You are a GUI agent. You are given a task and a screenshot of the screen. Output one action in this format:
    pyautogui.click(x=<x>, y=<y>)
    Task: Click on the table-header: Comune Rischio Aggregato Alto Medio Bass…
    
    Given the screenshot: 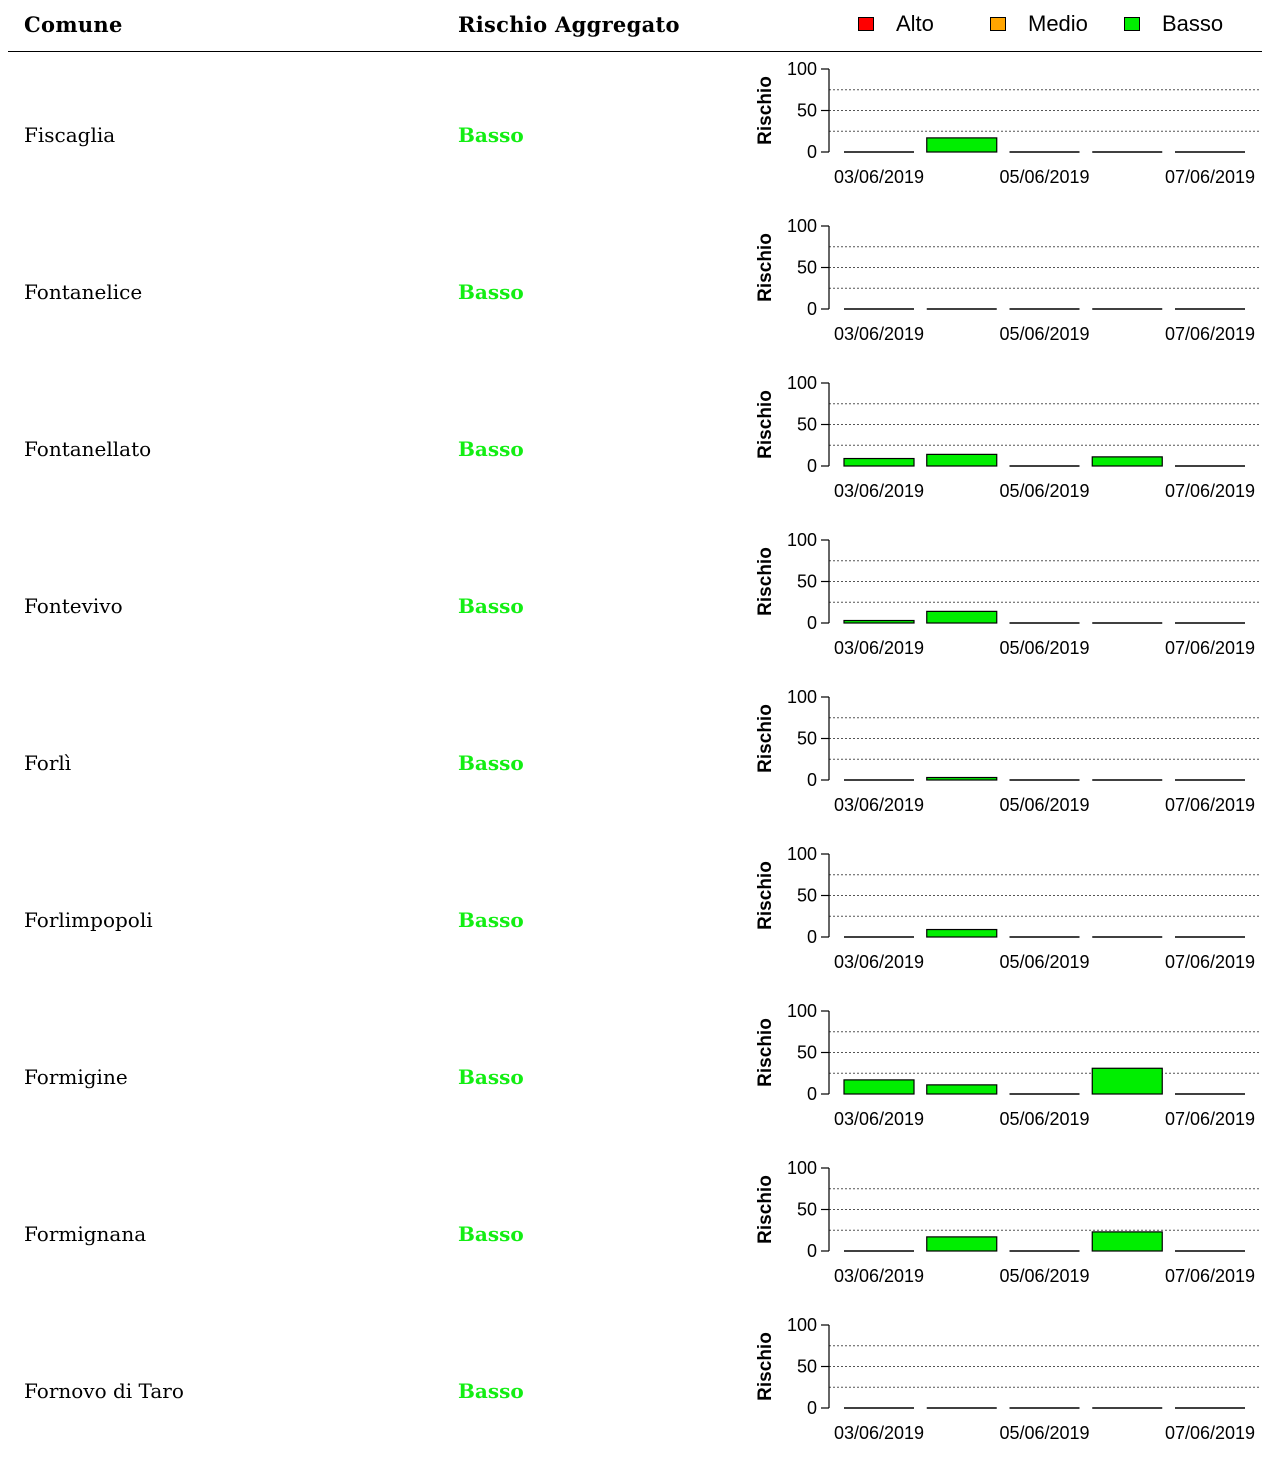 What is the action you would take?
    pyautogui.click(x=631, y=26)
    